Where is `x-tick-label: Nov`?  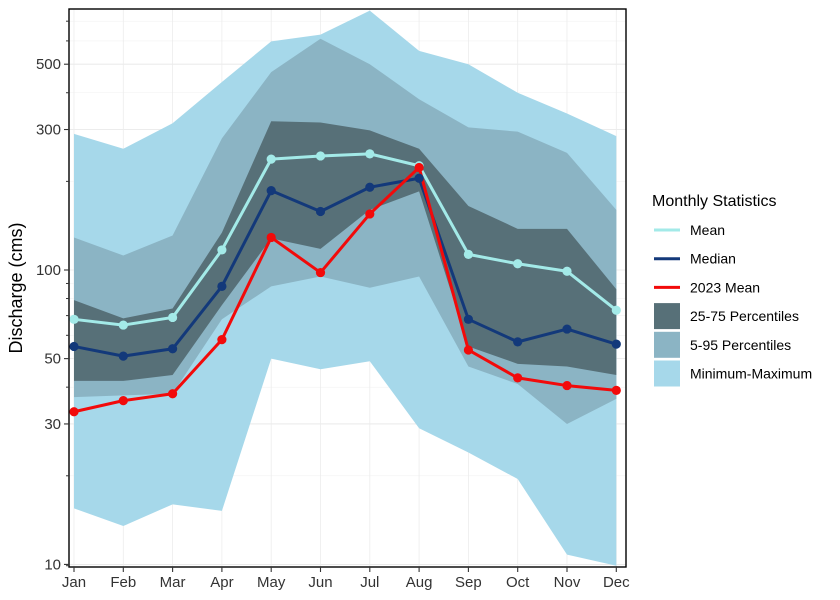 x-tick-label: Nov is located at coordinates (567, 582).